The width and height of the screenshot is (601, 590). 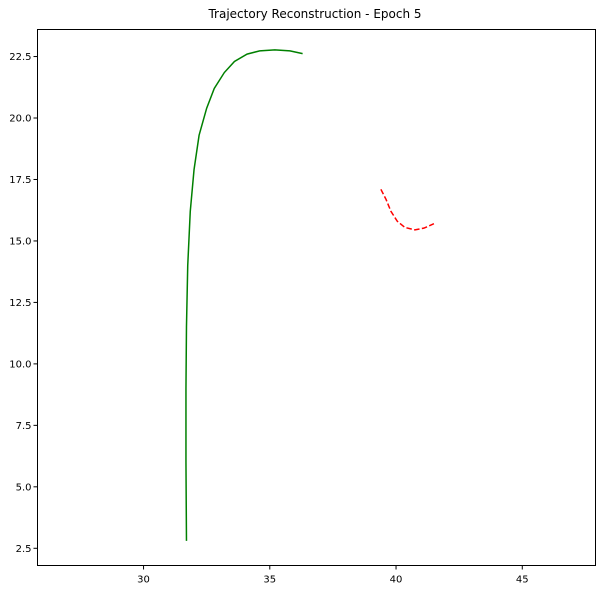 What do you see at coordinates (20, 364) in the screenshot?
I see `y-tick-label: 10.0` at bounding box center [20, 364].